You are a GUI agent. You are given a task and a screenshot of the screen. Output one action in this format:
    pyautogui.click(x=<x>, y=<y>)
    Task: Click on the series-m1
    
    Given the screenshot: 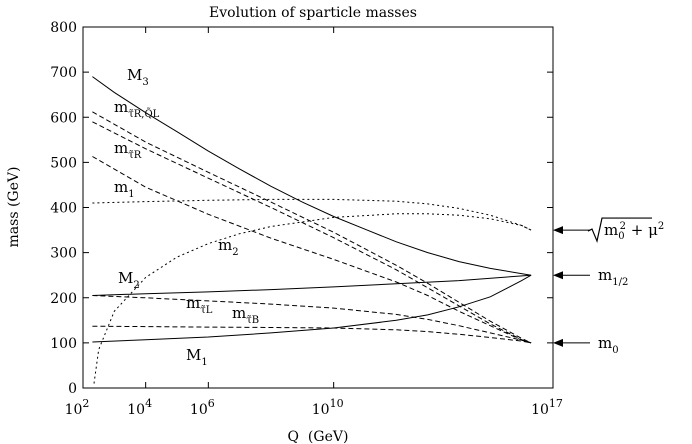 What is the action you would take?
    pyautogui.click(x=312, y=214)
    